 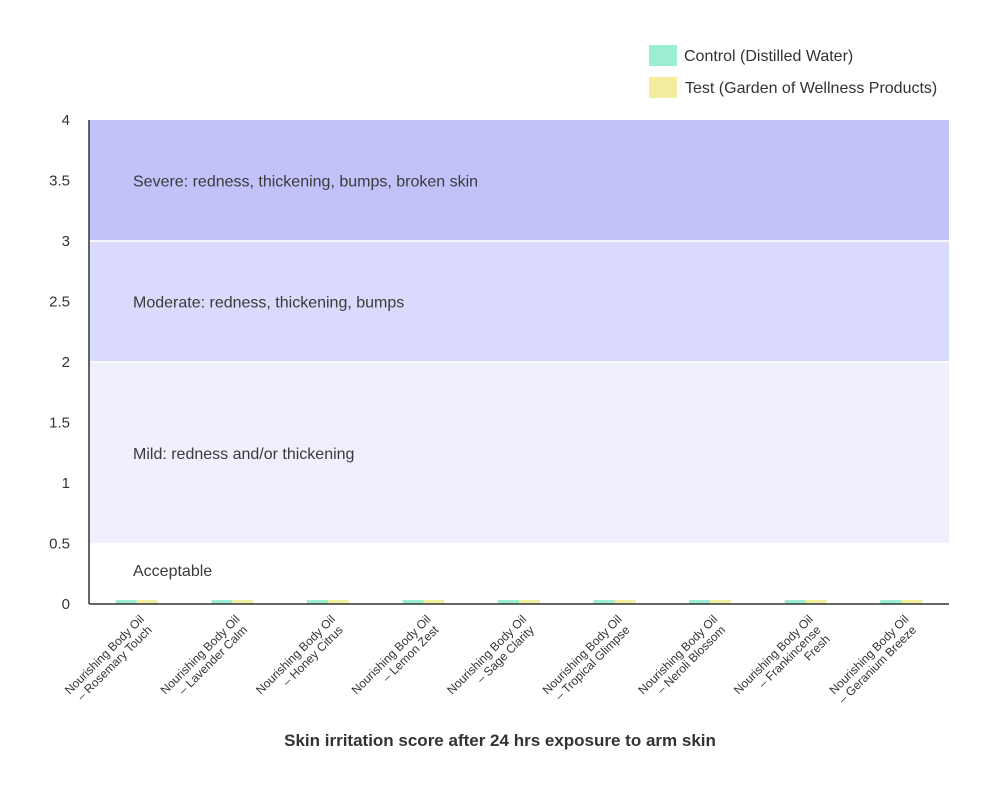 What do you see at coordinates (768, 56) in the screenshot?
I see `legend-label-control: Control (Distilled Water)` at bounding box center [768, 56].